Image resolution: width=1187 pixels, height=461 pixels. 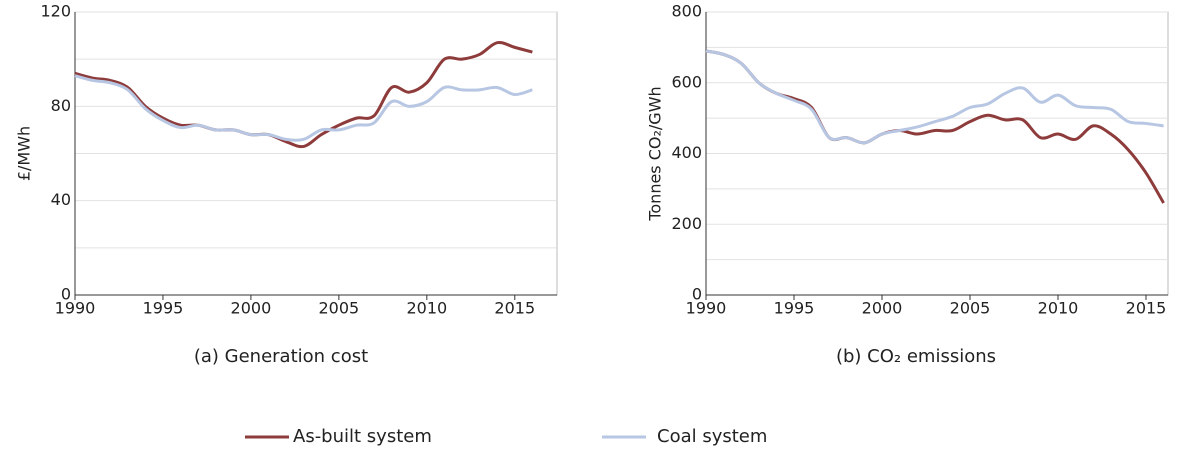 I want to click on legend-label: Coal system, so click(x=712, y=436).